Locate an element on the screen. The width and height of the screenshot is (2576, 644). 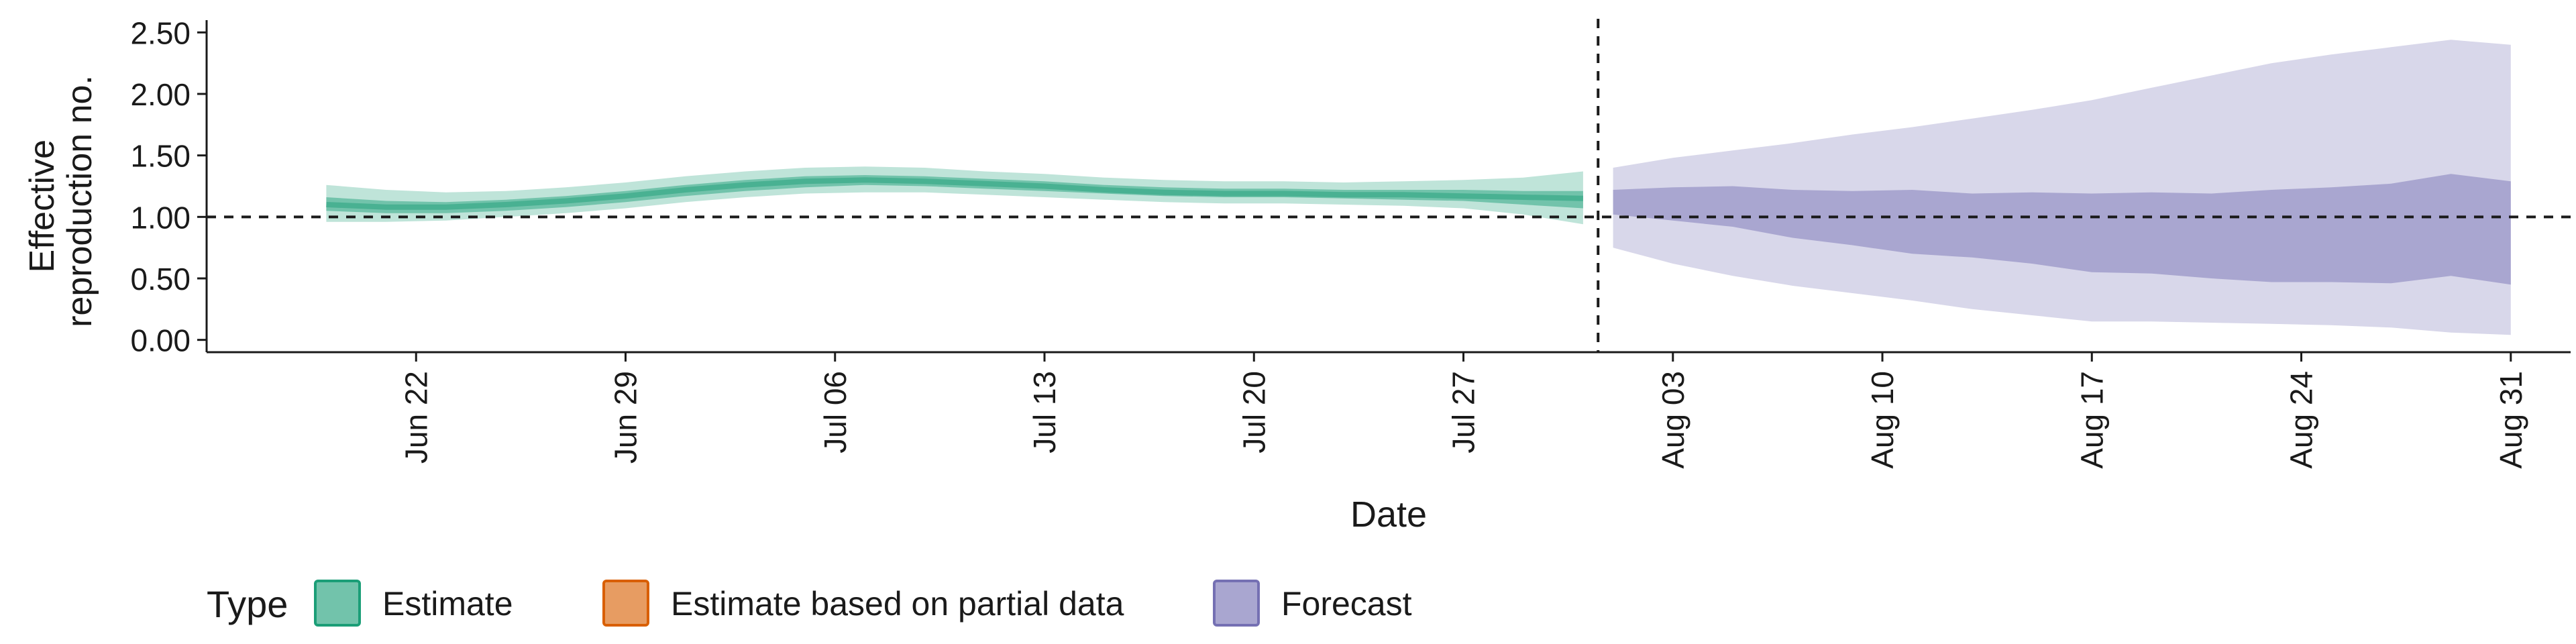
y-axis-label: Effective reproduction no. is located at coordinates (61, 201).